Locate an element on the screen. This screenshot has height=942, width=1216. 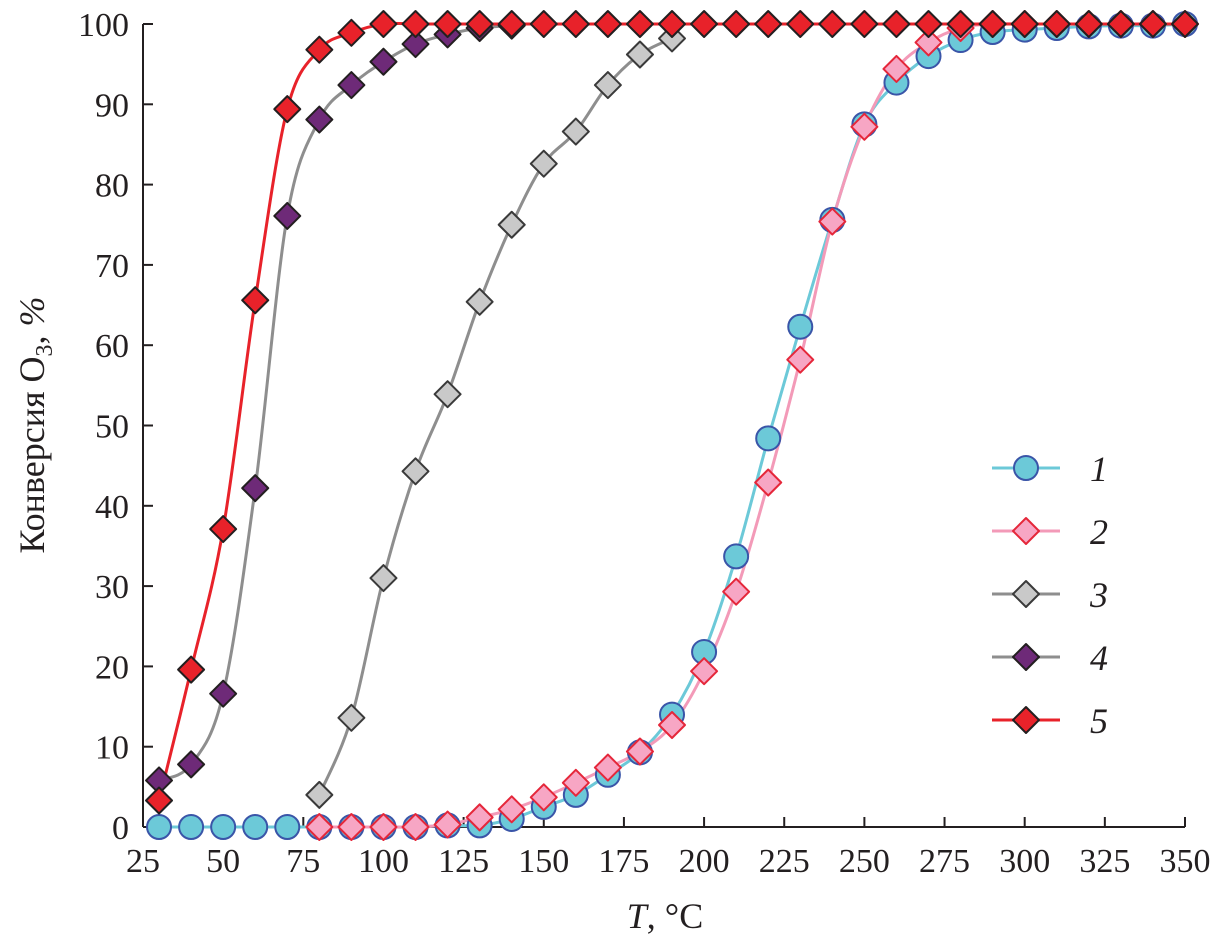
y-axis-ticks: 0 10 20 30 40 50 60 70 80 90 100 is located at coordinates (115, 427).